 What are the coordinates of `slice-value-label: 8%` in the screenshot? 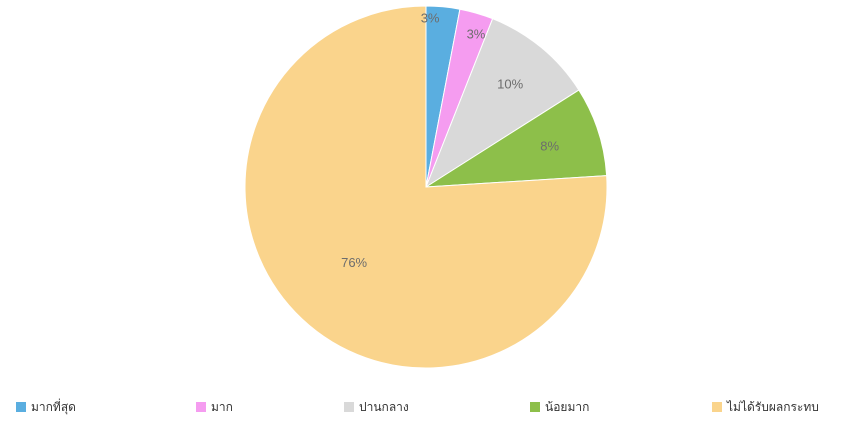 It's located at (549, 145).